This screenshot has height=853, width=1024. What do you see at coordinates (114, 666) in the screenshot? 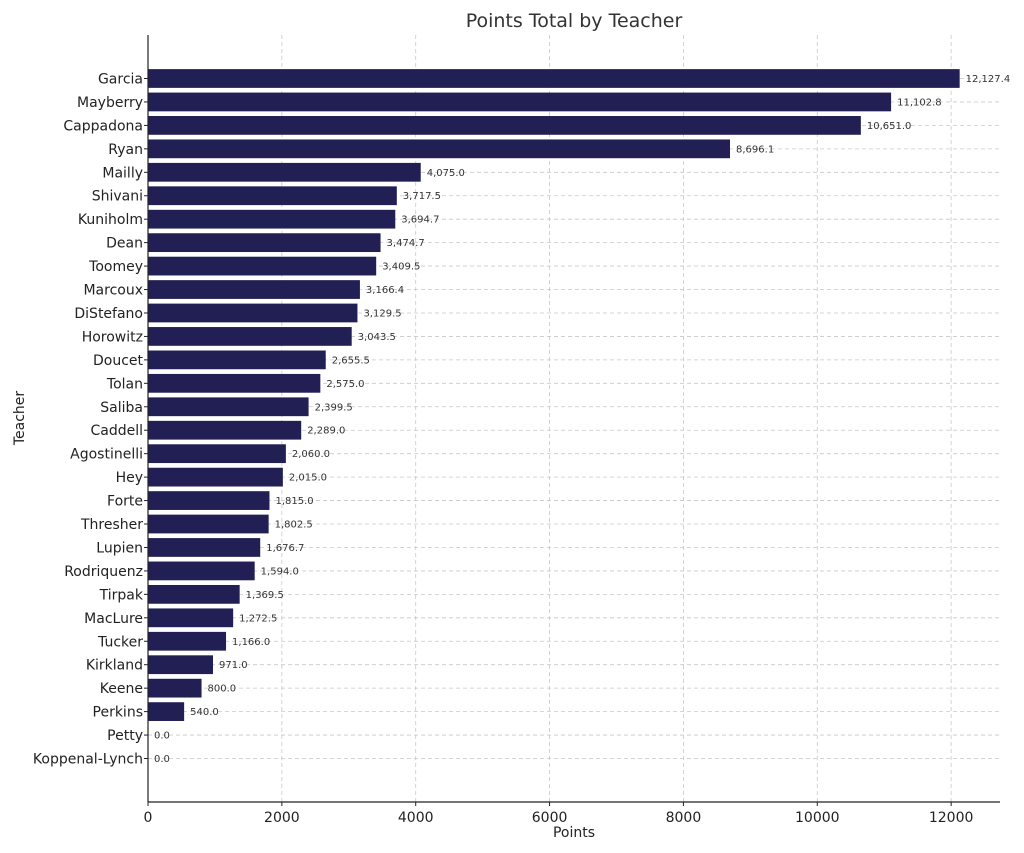
I see `category-label: Kirkland` at bounding box center [114, 666].